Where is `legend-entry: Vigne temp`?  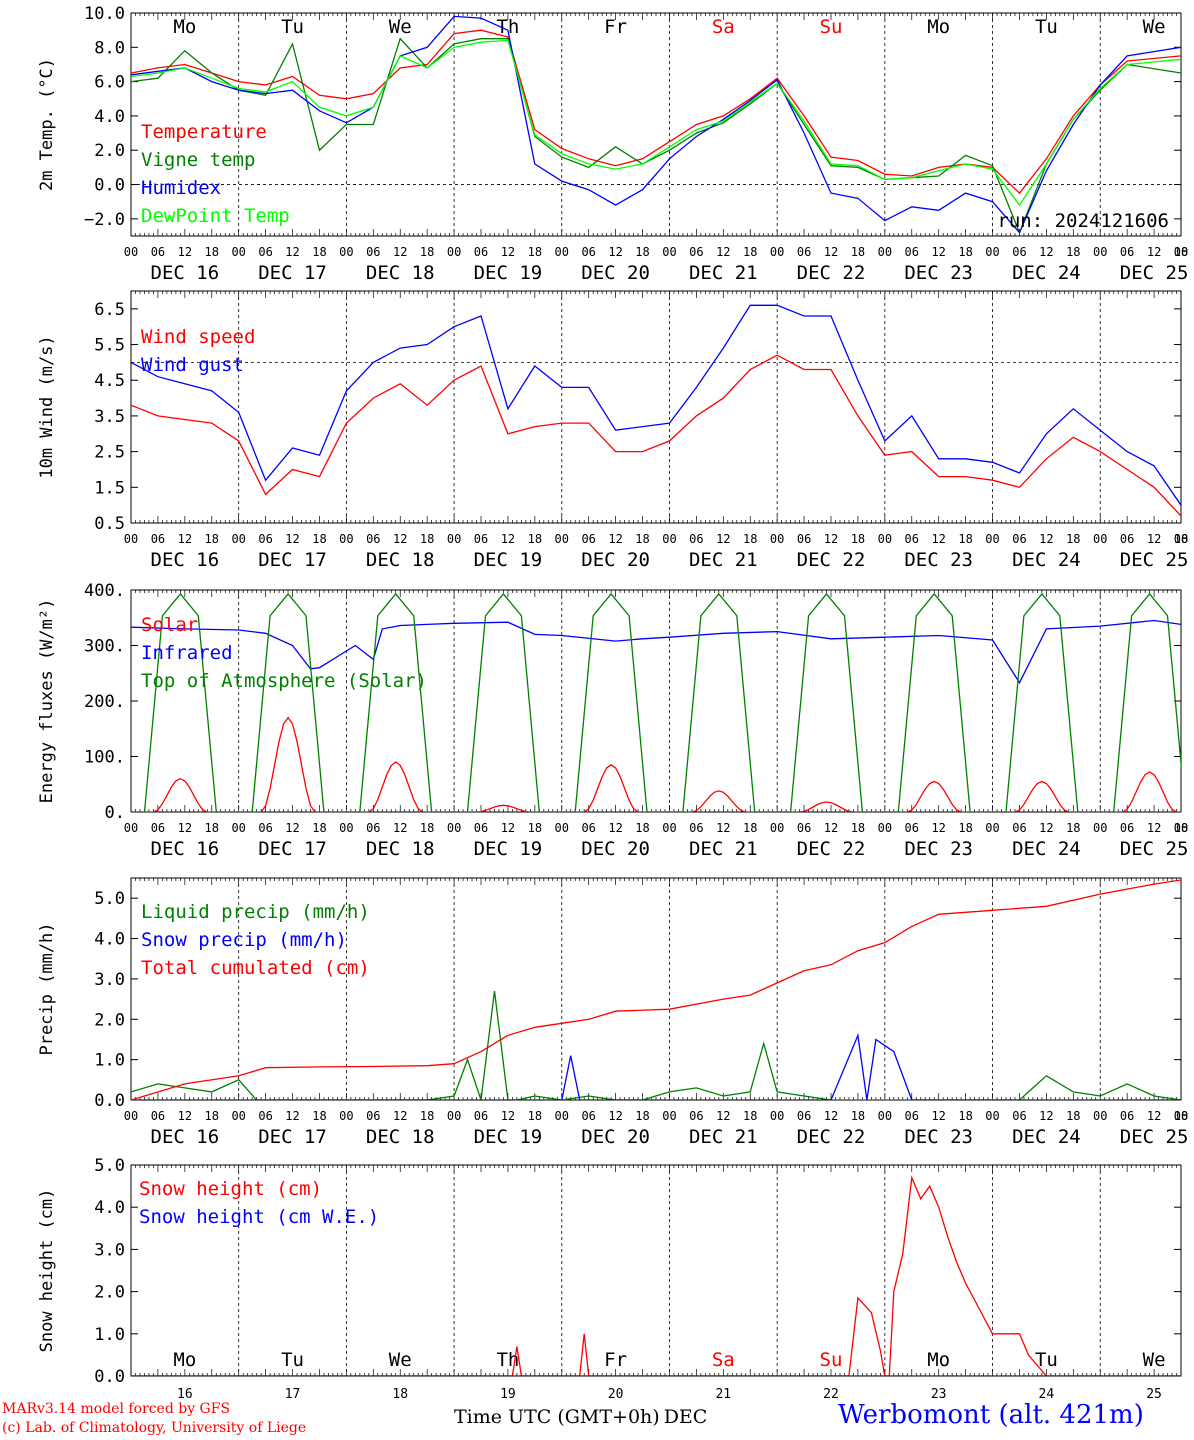 legend-entry: Vigne temp is located at coordinates (198, 160).